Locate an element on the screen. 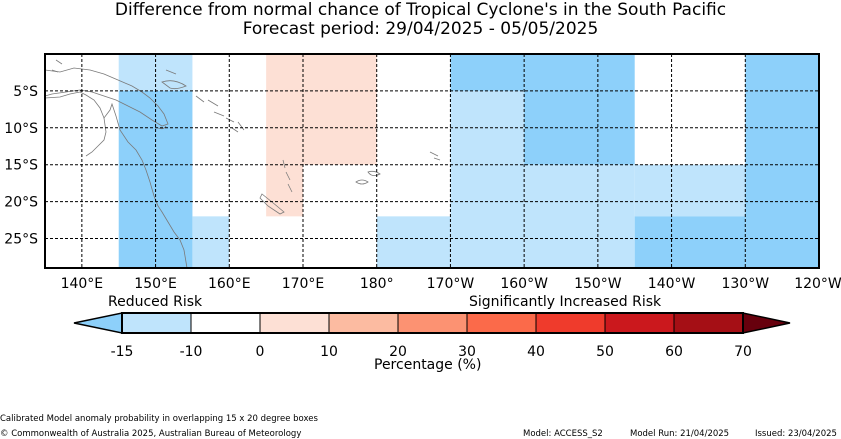  colorbar-bin--15_-10 is located at coordinates (156, 323).